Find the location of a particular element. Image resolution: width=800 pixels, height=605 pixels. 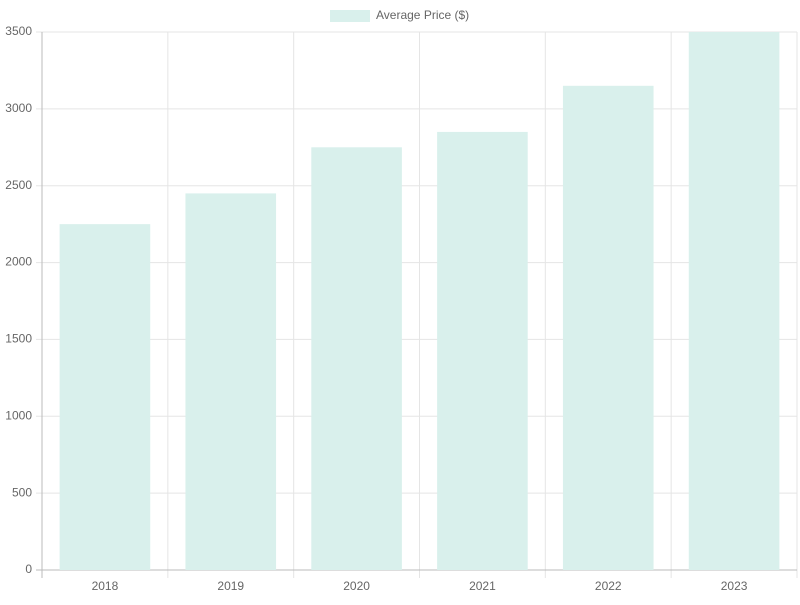

y-tick-label: 1000 is located at coordinates (18, 415).